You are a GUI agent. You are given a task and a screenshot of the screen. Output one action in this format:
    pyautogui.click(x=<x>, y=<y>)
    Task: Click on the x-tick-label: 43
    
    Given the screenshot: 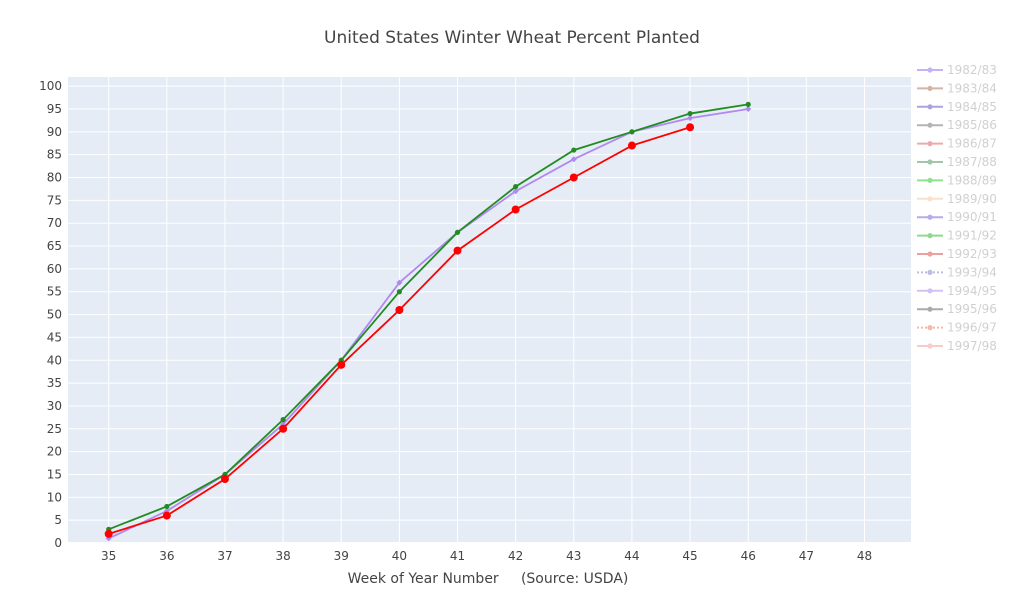 What is the action you would take?
    pyautogui.click(x=573, y=556)
    